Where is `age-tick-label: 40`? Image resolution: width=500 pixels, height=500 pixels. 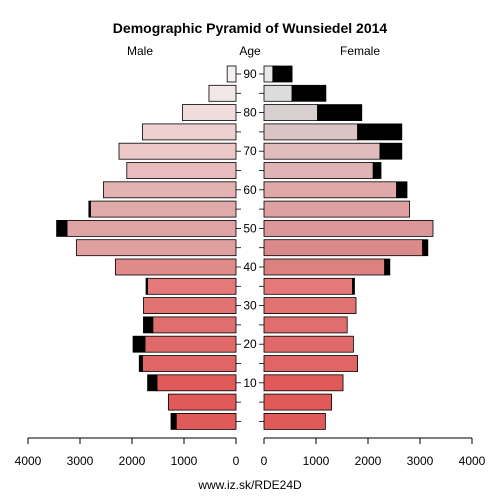 age-tick-label: 40 is located at coordinates (250, 267).